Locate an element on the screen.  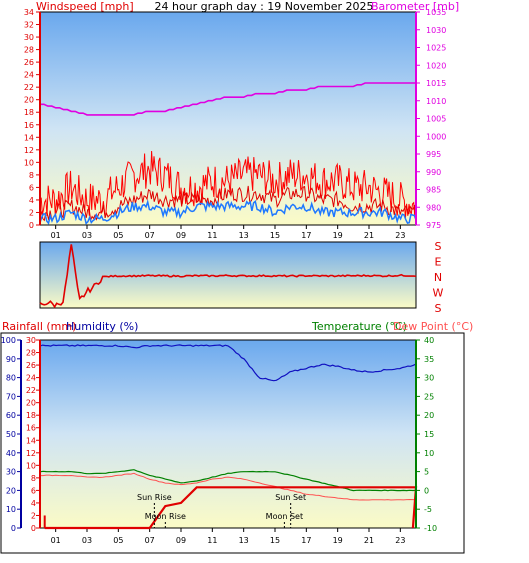
dewpoint-series-line is located at coordinates (228, 486).